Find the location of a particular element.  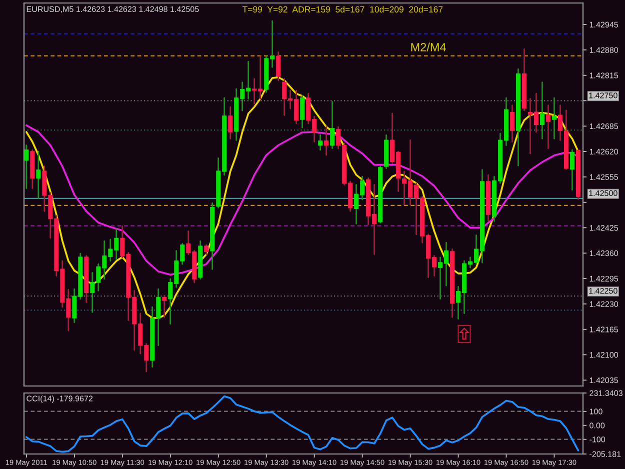

ref-line-label: 1.42750 is located at coordinates (603, 95).